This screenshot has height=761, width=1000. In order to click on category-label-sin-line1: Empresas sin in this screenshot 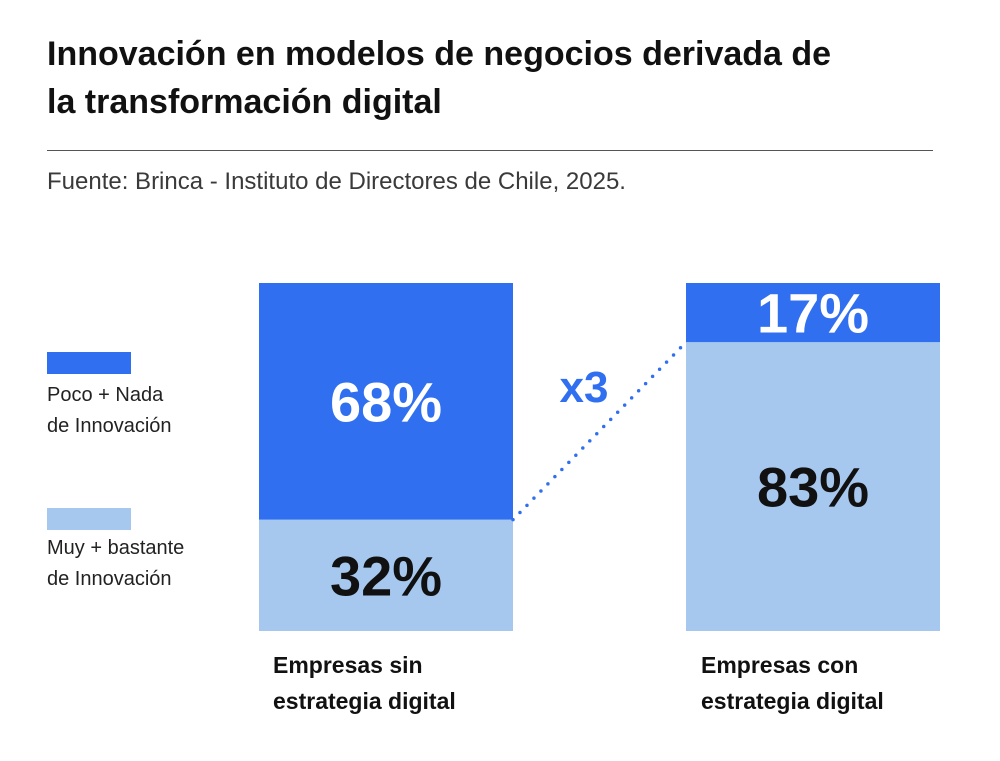, I will do `click(348, 665)`.